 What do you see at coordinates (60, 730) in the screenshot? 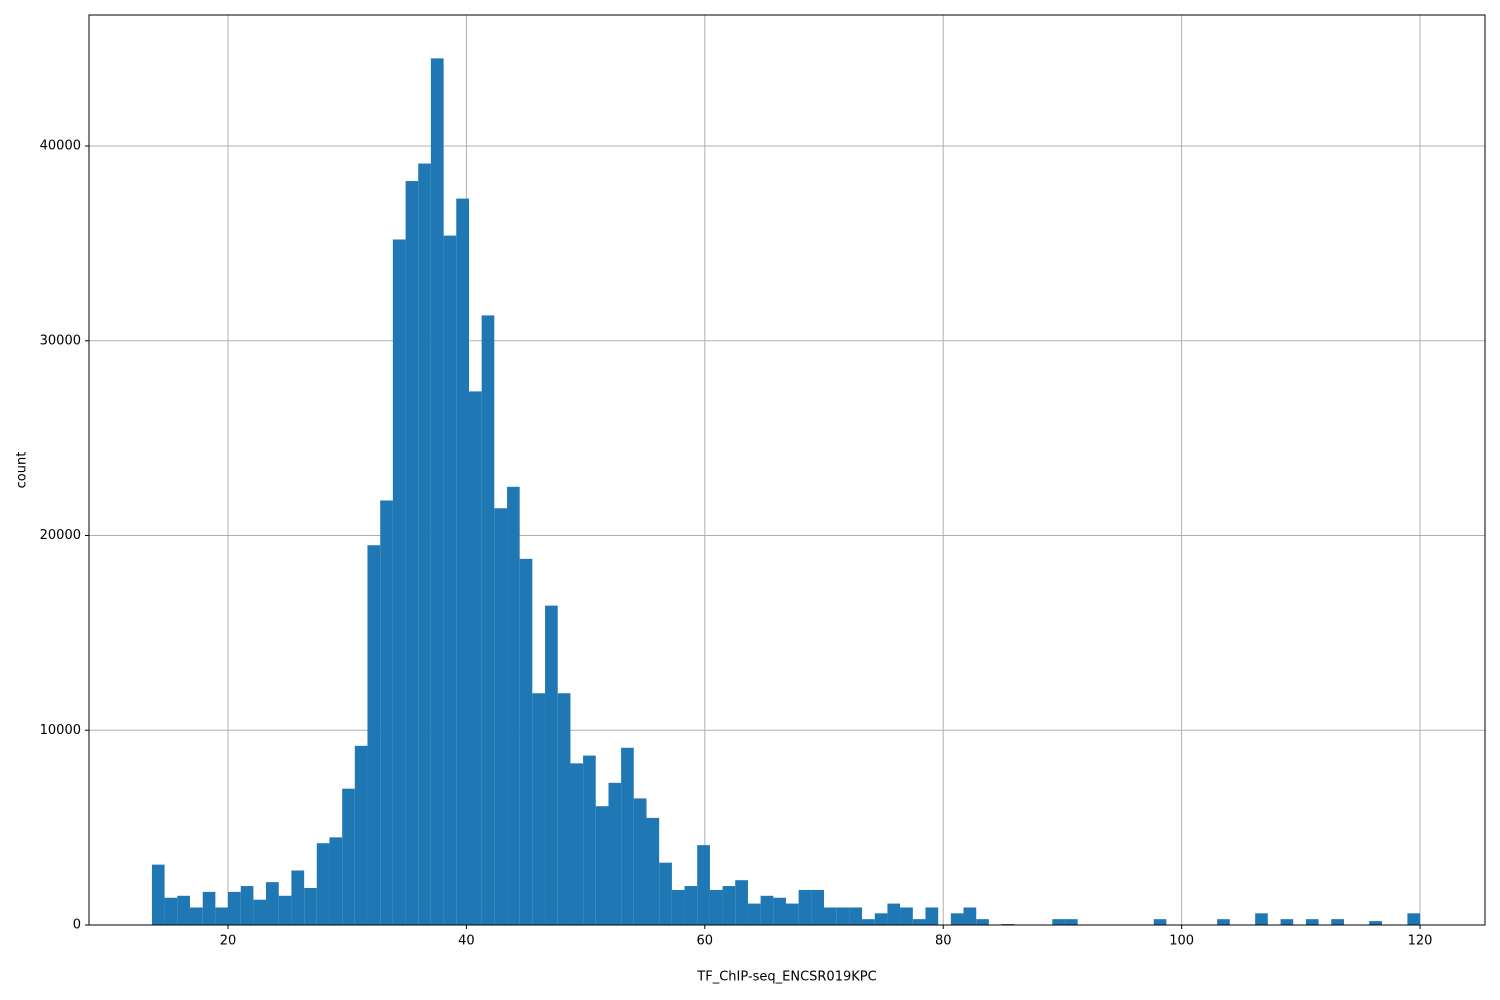
I see `y-tick-label: 10000` at bounding box center [60, 730].